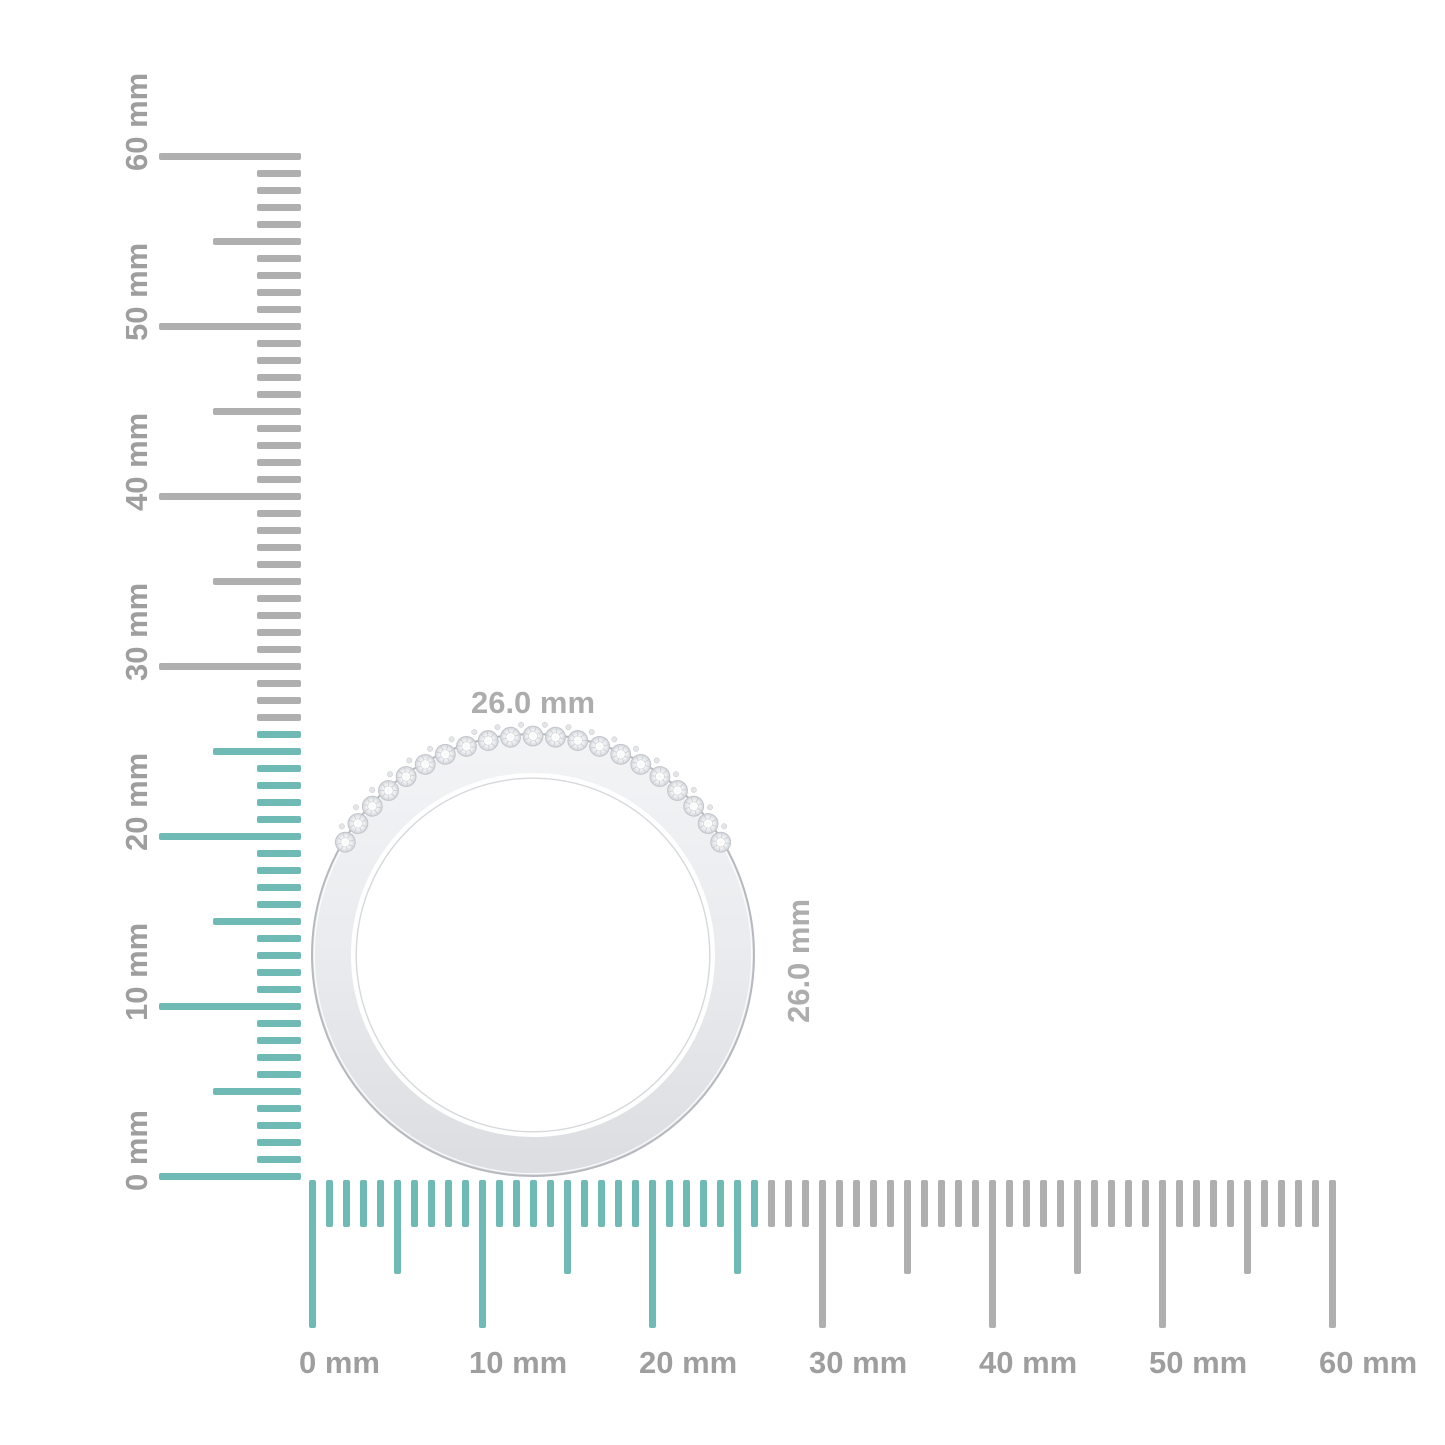 Image resolution: width=1445 pixels, height=1445 pixels. I want to click on vertical-ruler-tick-37mm, so click(279, 547).